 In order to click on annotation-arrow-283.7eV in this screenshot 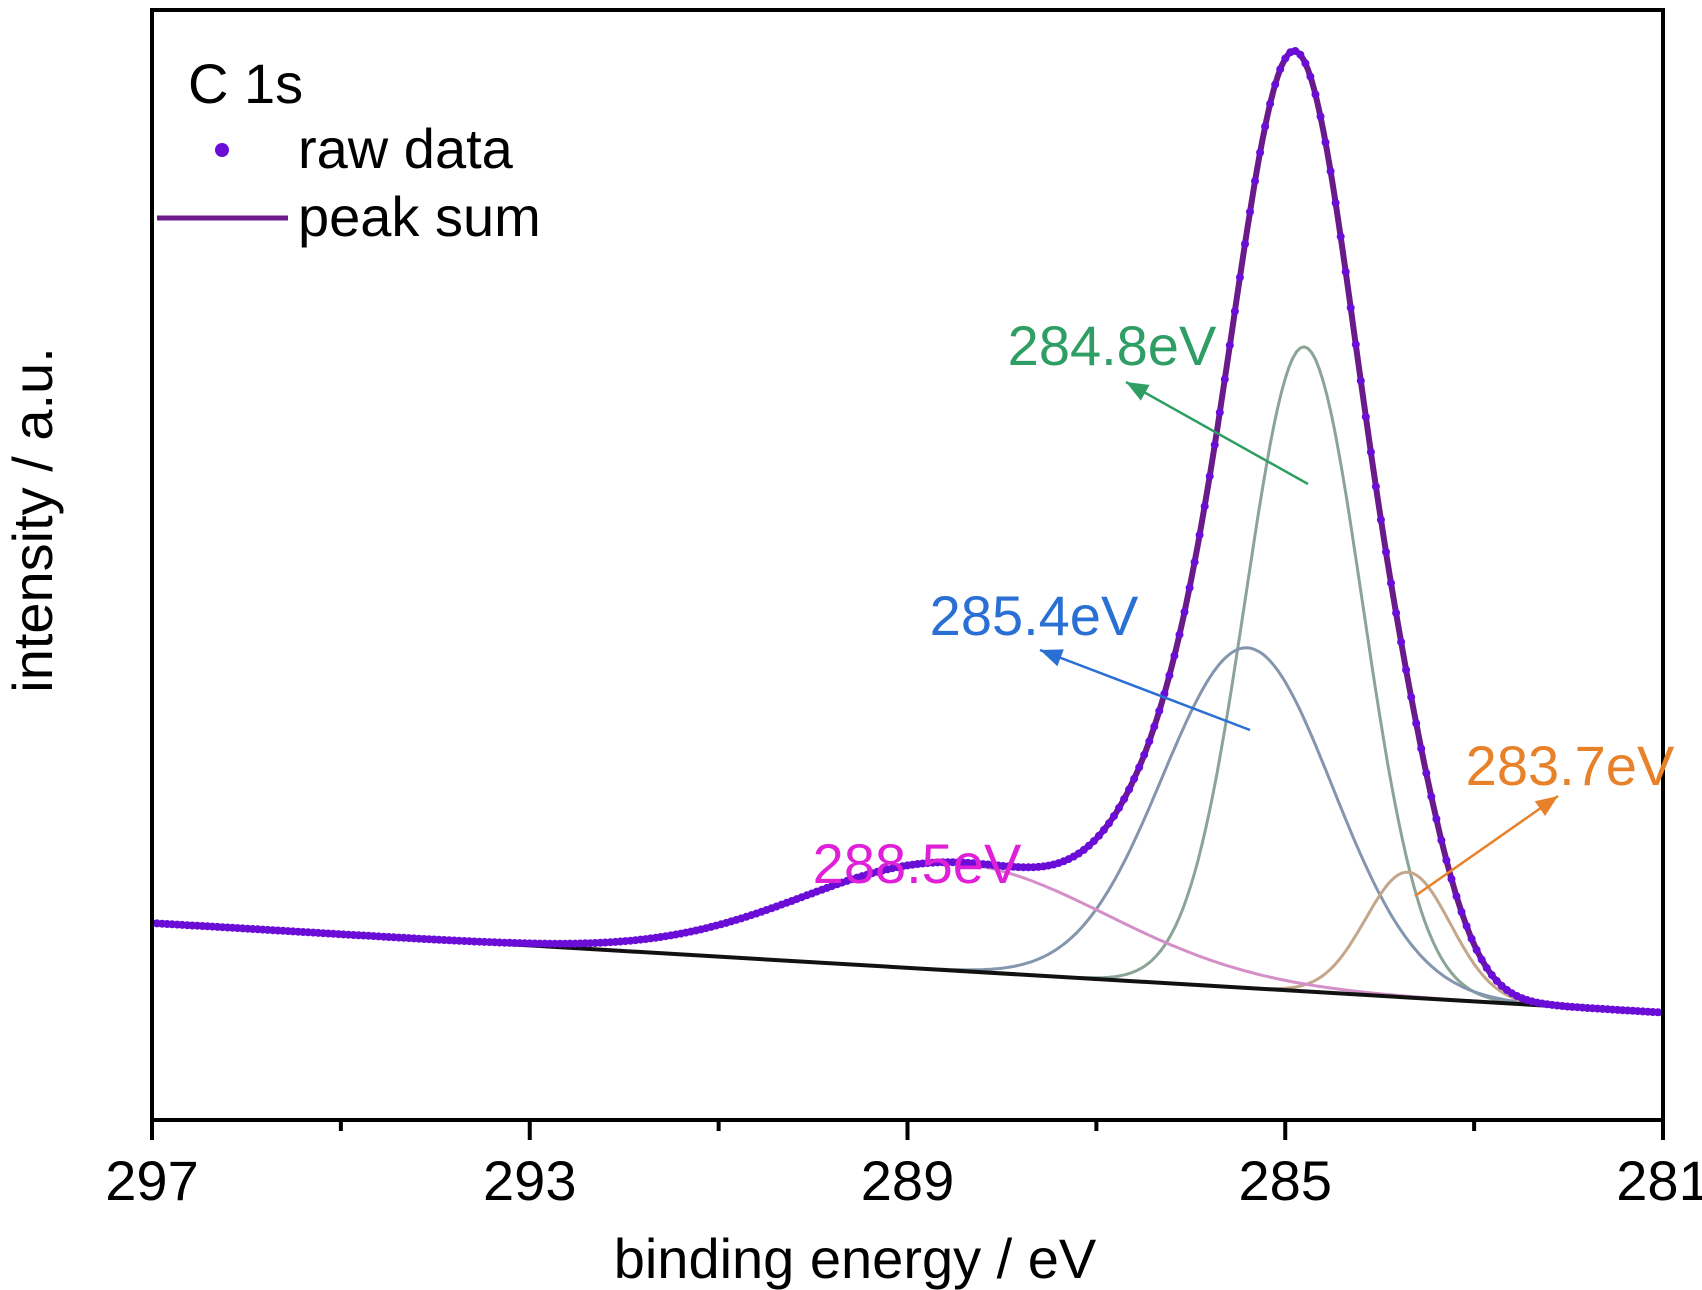, I will do `click(1486, 846)`.